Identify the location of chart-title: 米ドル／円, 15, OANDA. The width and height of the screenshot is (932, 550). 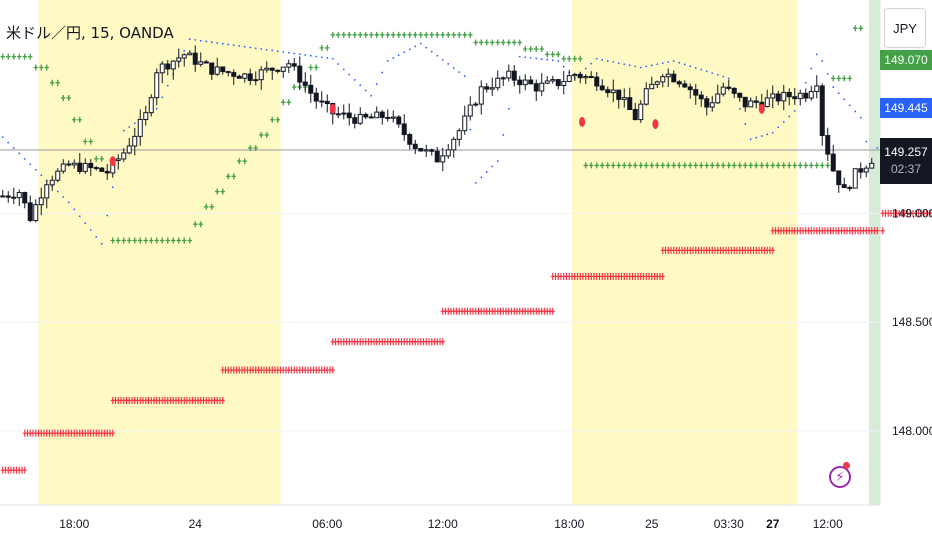
(90, 33).